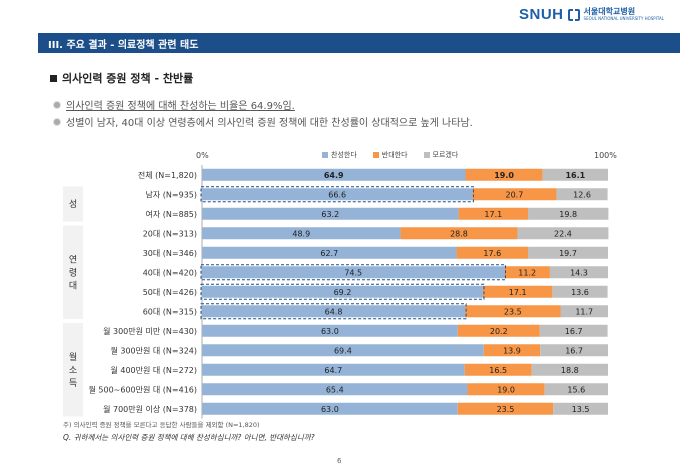 The image size is (680, 471). Describe the element at coordinates (170, 272) in the screenshot. I see `row-label: 40대 (N=420)` at that location.